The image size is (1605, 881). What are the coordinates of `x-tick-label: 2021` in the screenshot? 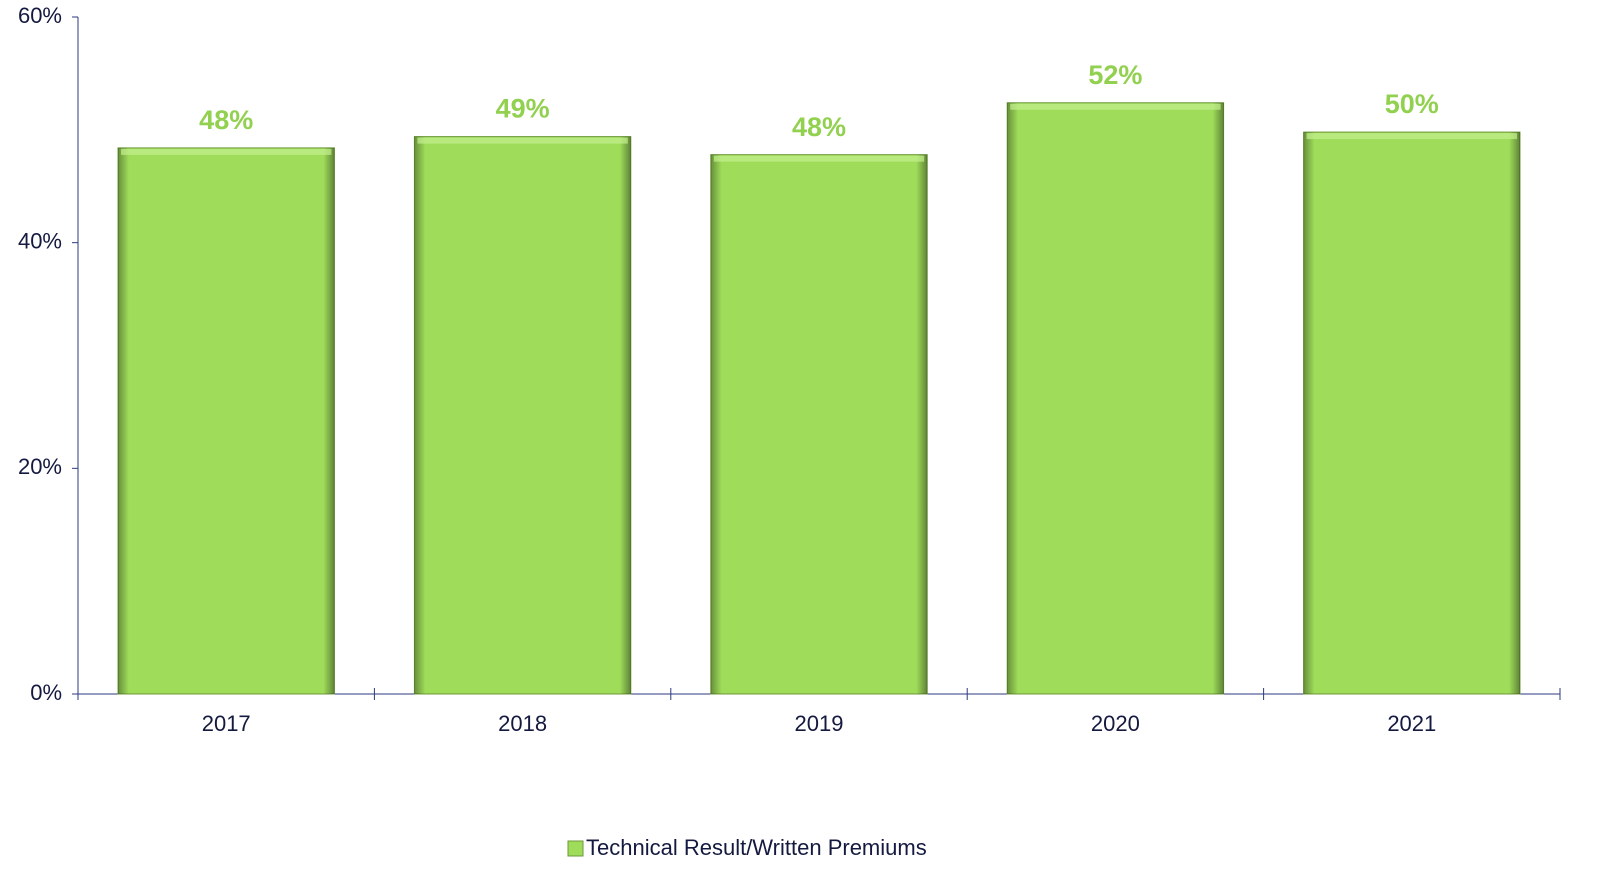 It's located at (1411, 723).